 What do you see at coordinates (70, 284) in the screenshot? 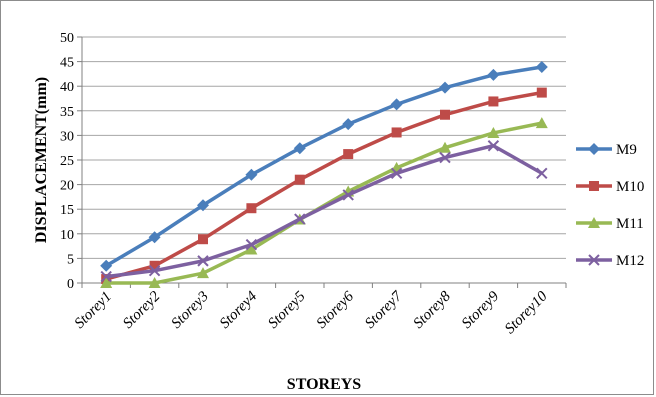
I see `y-tick-label: 0` at bounding box center [70, 284].